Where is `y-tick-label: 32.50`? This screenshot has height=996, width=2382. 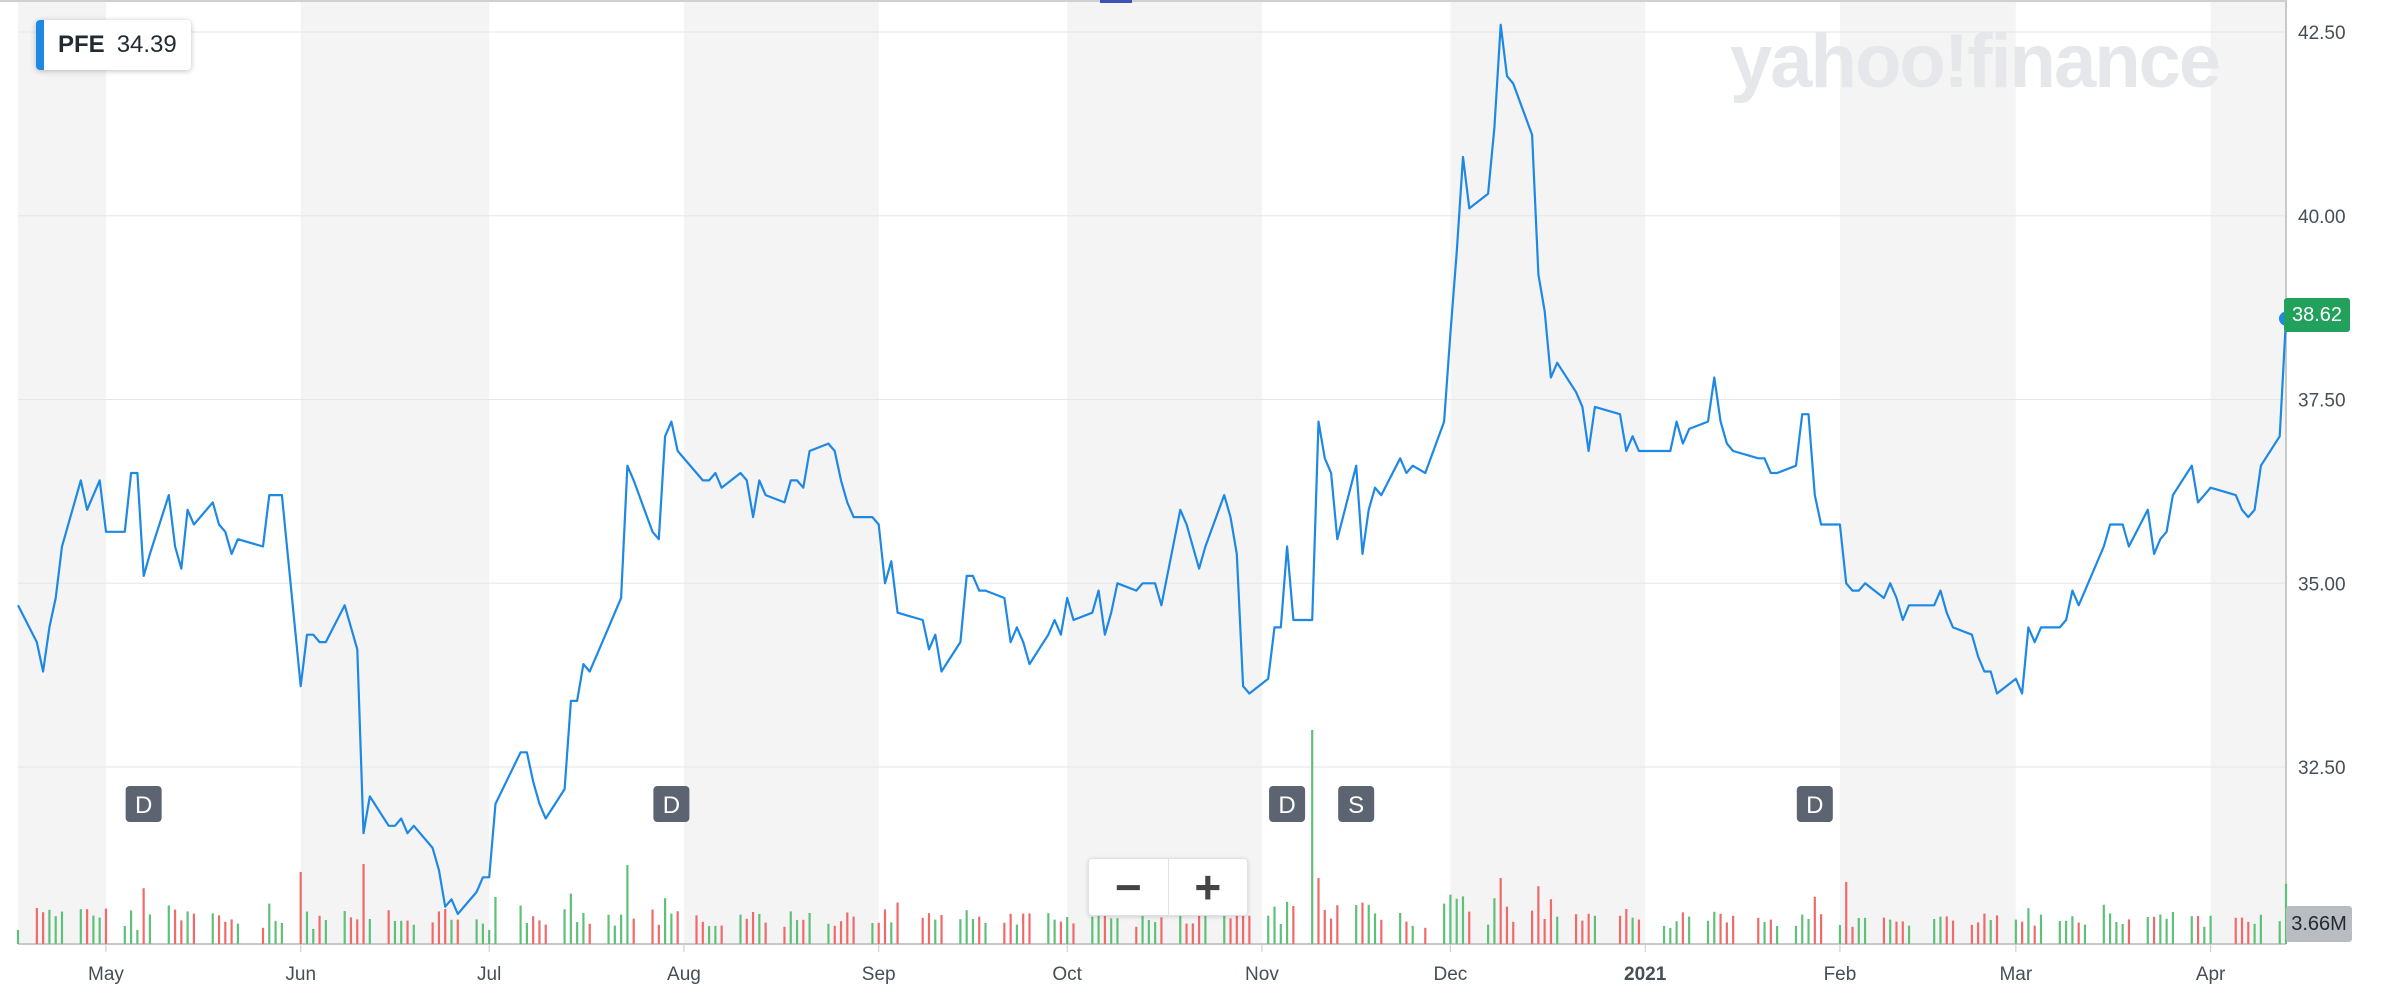
y-tick-label: 32.50 is located at coordinates (2322, 768).